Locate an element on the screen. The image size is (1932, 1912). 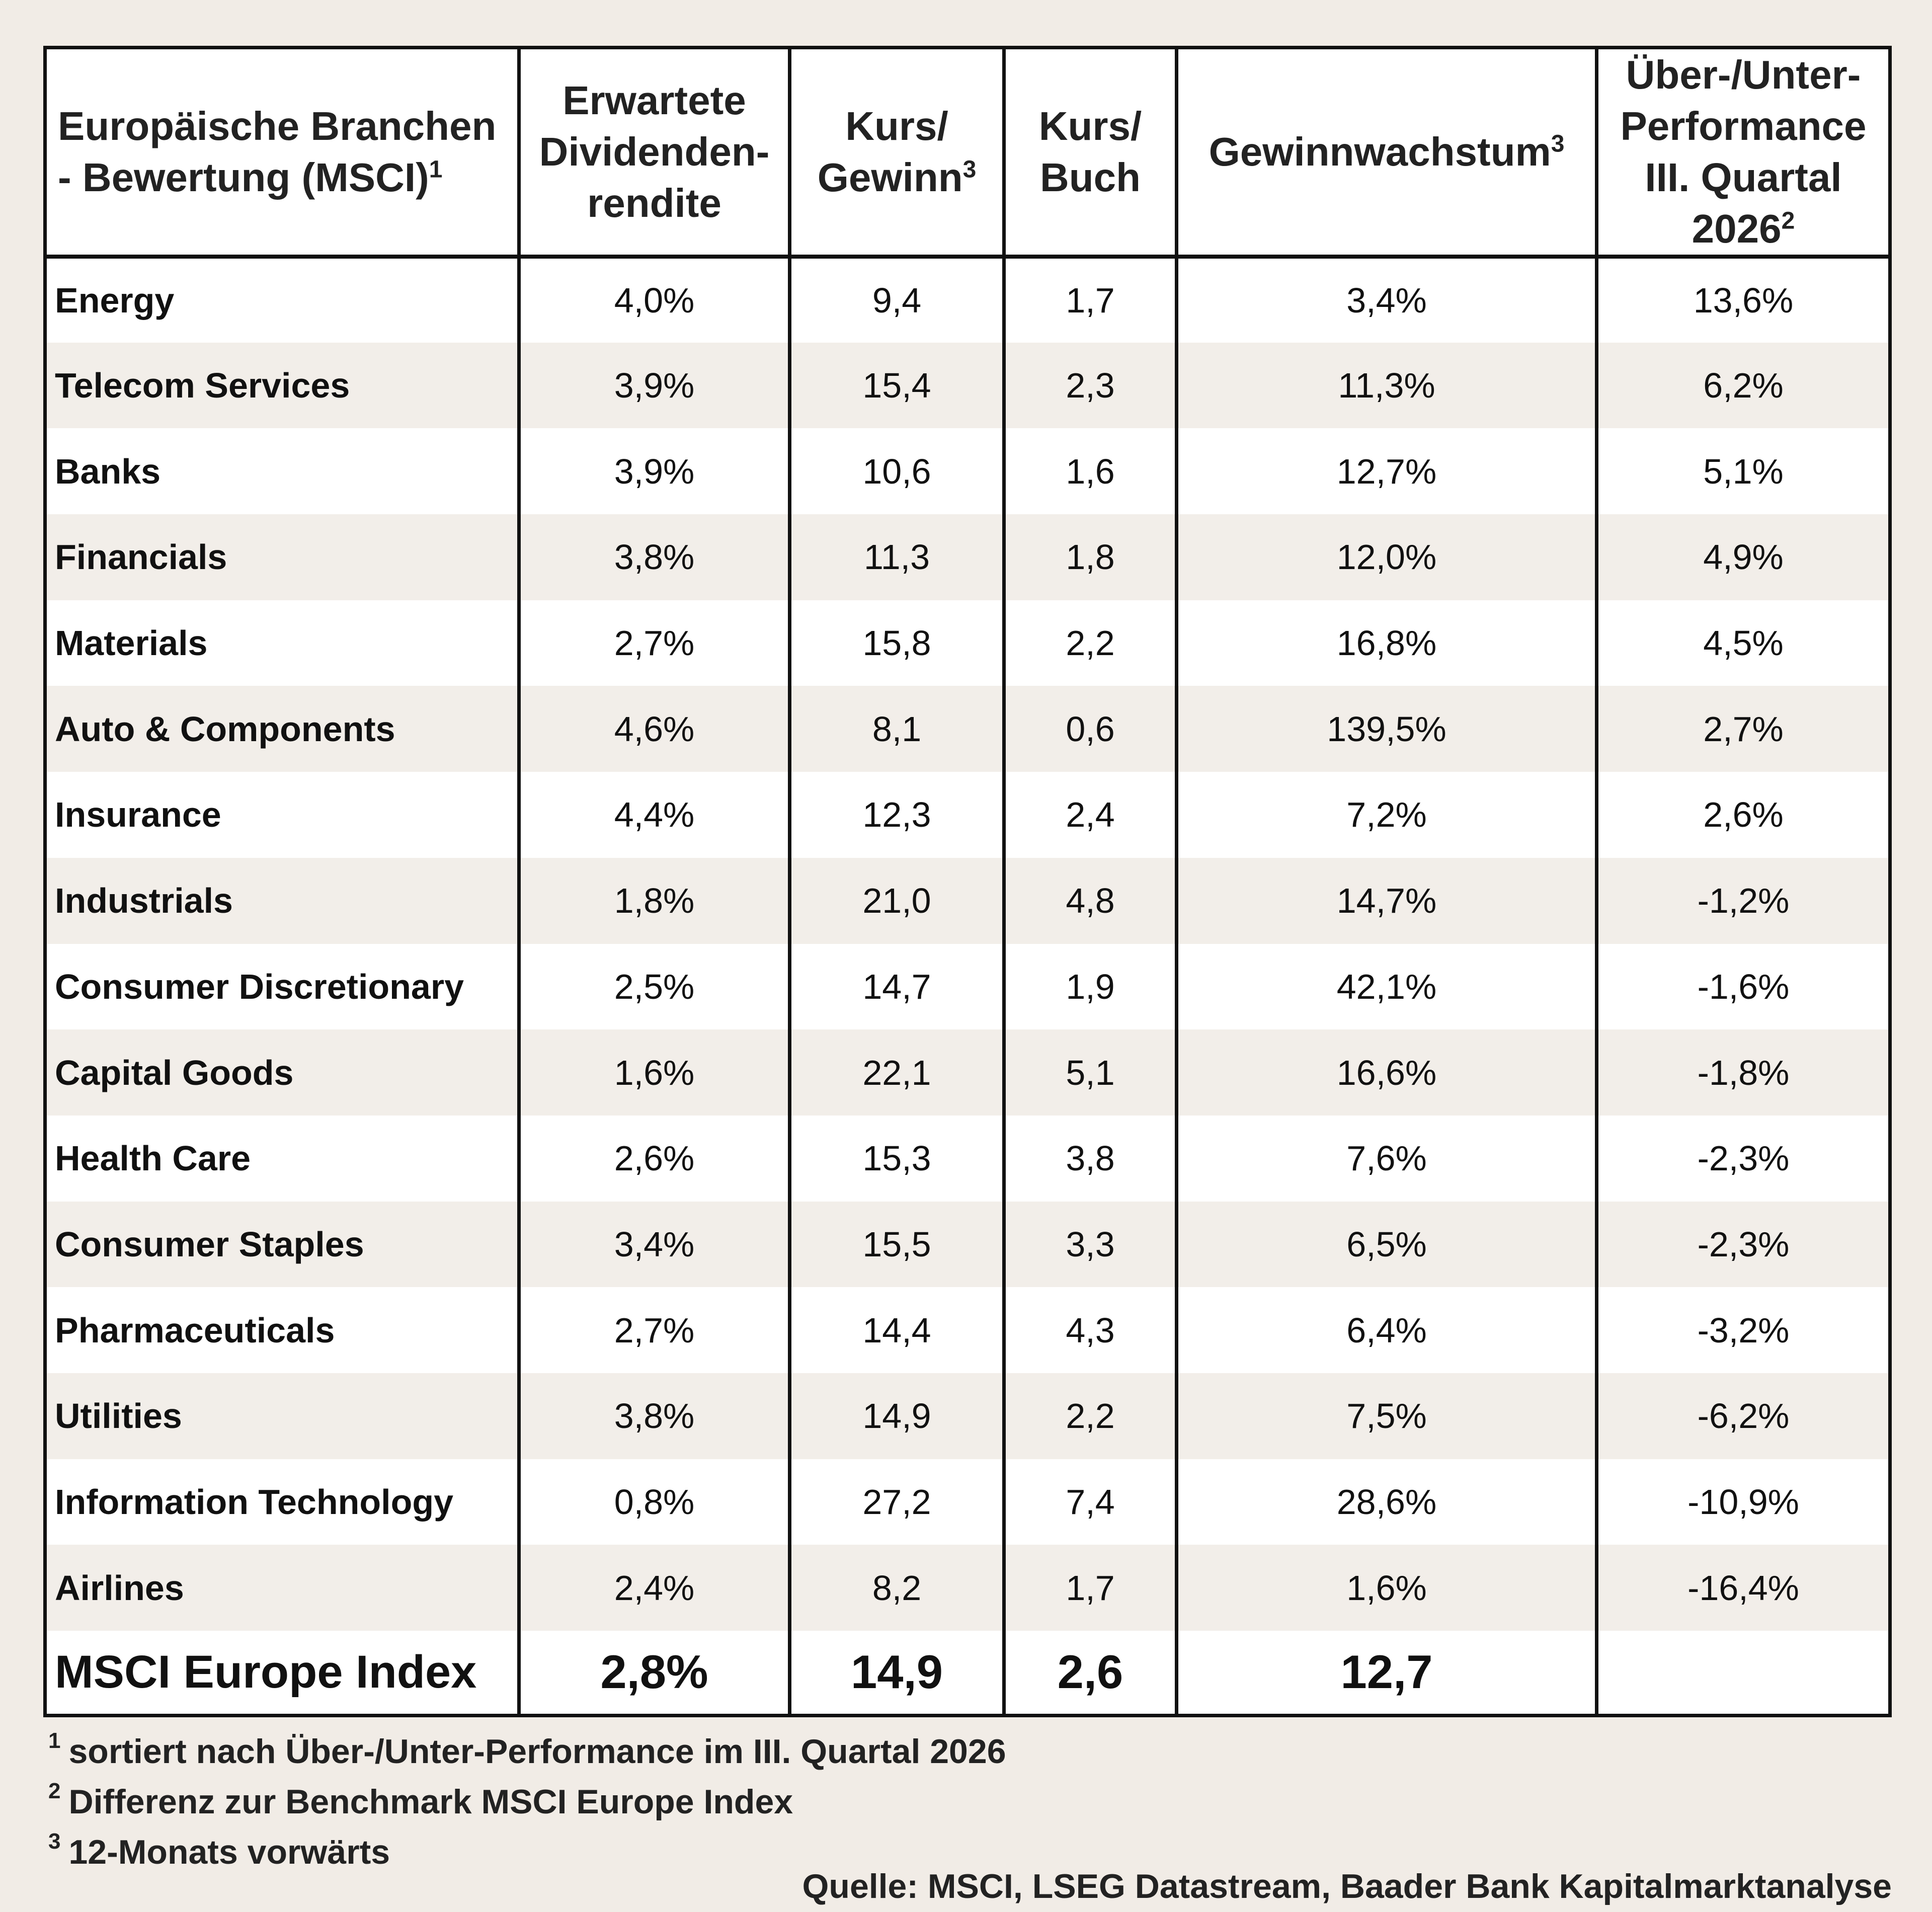
dividend-yield-cell: 4,0% is located at coordinates (654, 300).